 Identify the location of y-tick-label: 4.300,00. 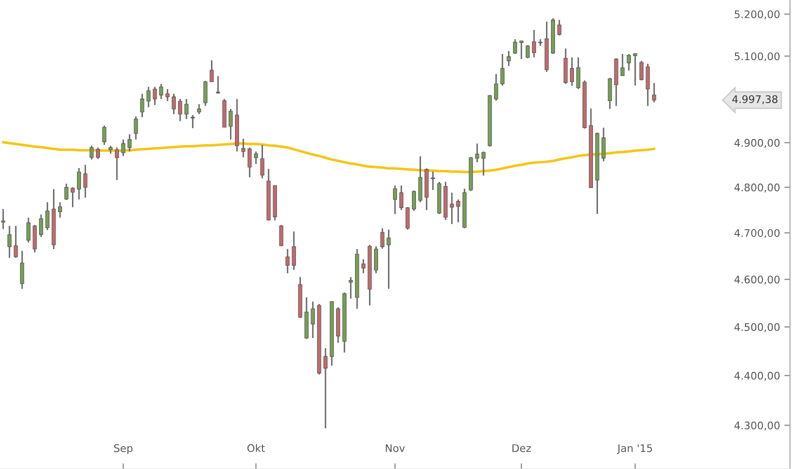
(757, 426).